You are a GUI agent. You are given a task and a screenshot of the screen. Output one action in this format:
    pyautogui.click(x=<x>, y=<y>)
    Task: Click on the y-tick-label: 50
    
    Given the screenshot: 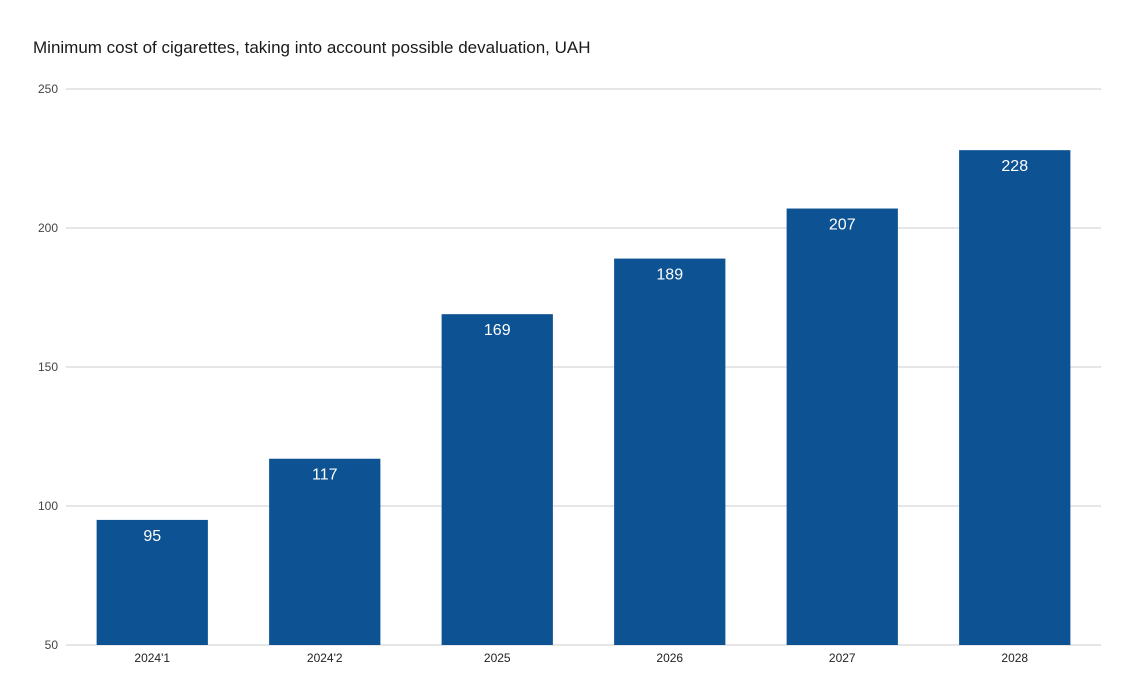 What is the action you would take?
    pyautogui.click(x=52, y=645)
    